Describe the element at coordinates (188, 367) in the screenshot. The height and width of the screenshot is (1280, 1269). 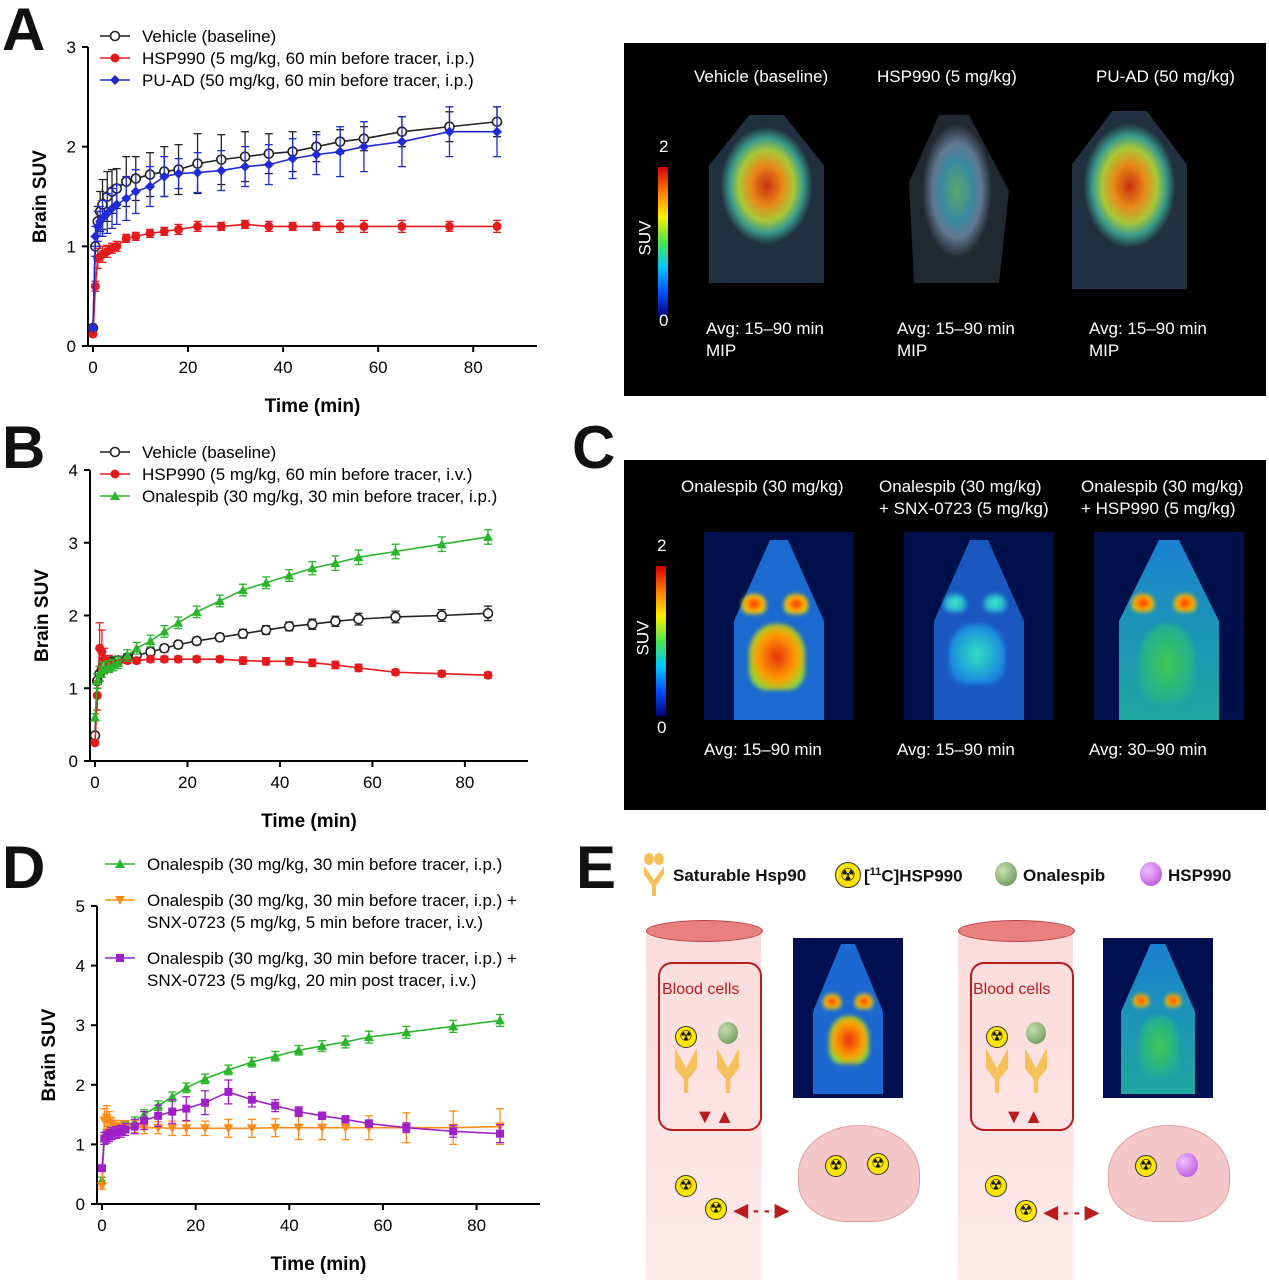
I see `x-tick-label-A: 20` at that location.